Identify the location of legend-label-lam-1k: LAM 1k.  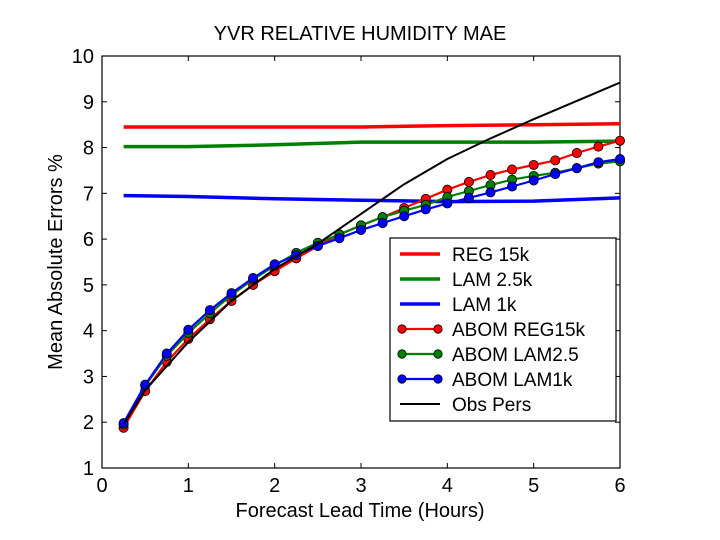
(484, 305).